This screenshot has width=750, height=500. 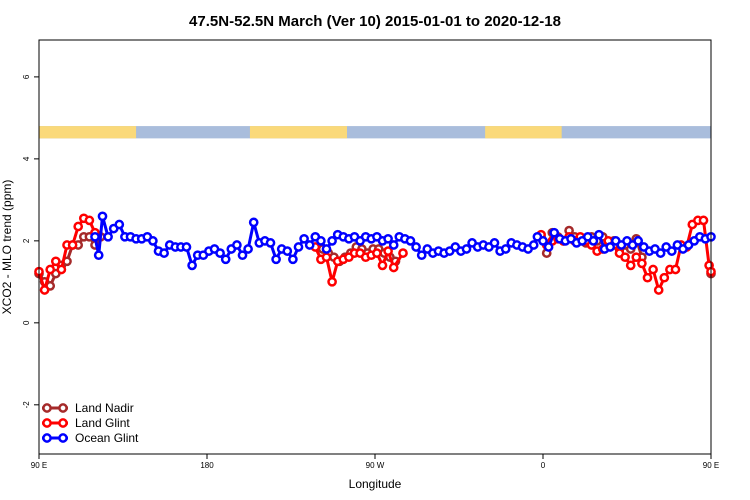 I want to click on x-axis: 90 E 180 90 W 0 90 E, so click(x=375, y=462).